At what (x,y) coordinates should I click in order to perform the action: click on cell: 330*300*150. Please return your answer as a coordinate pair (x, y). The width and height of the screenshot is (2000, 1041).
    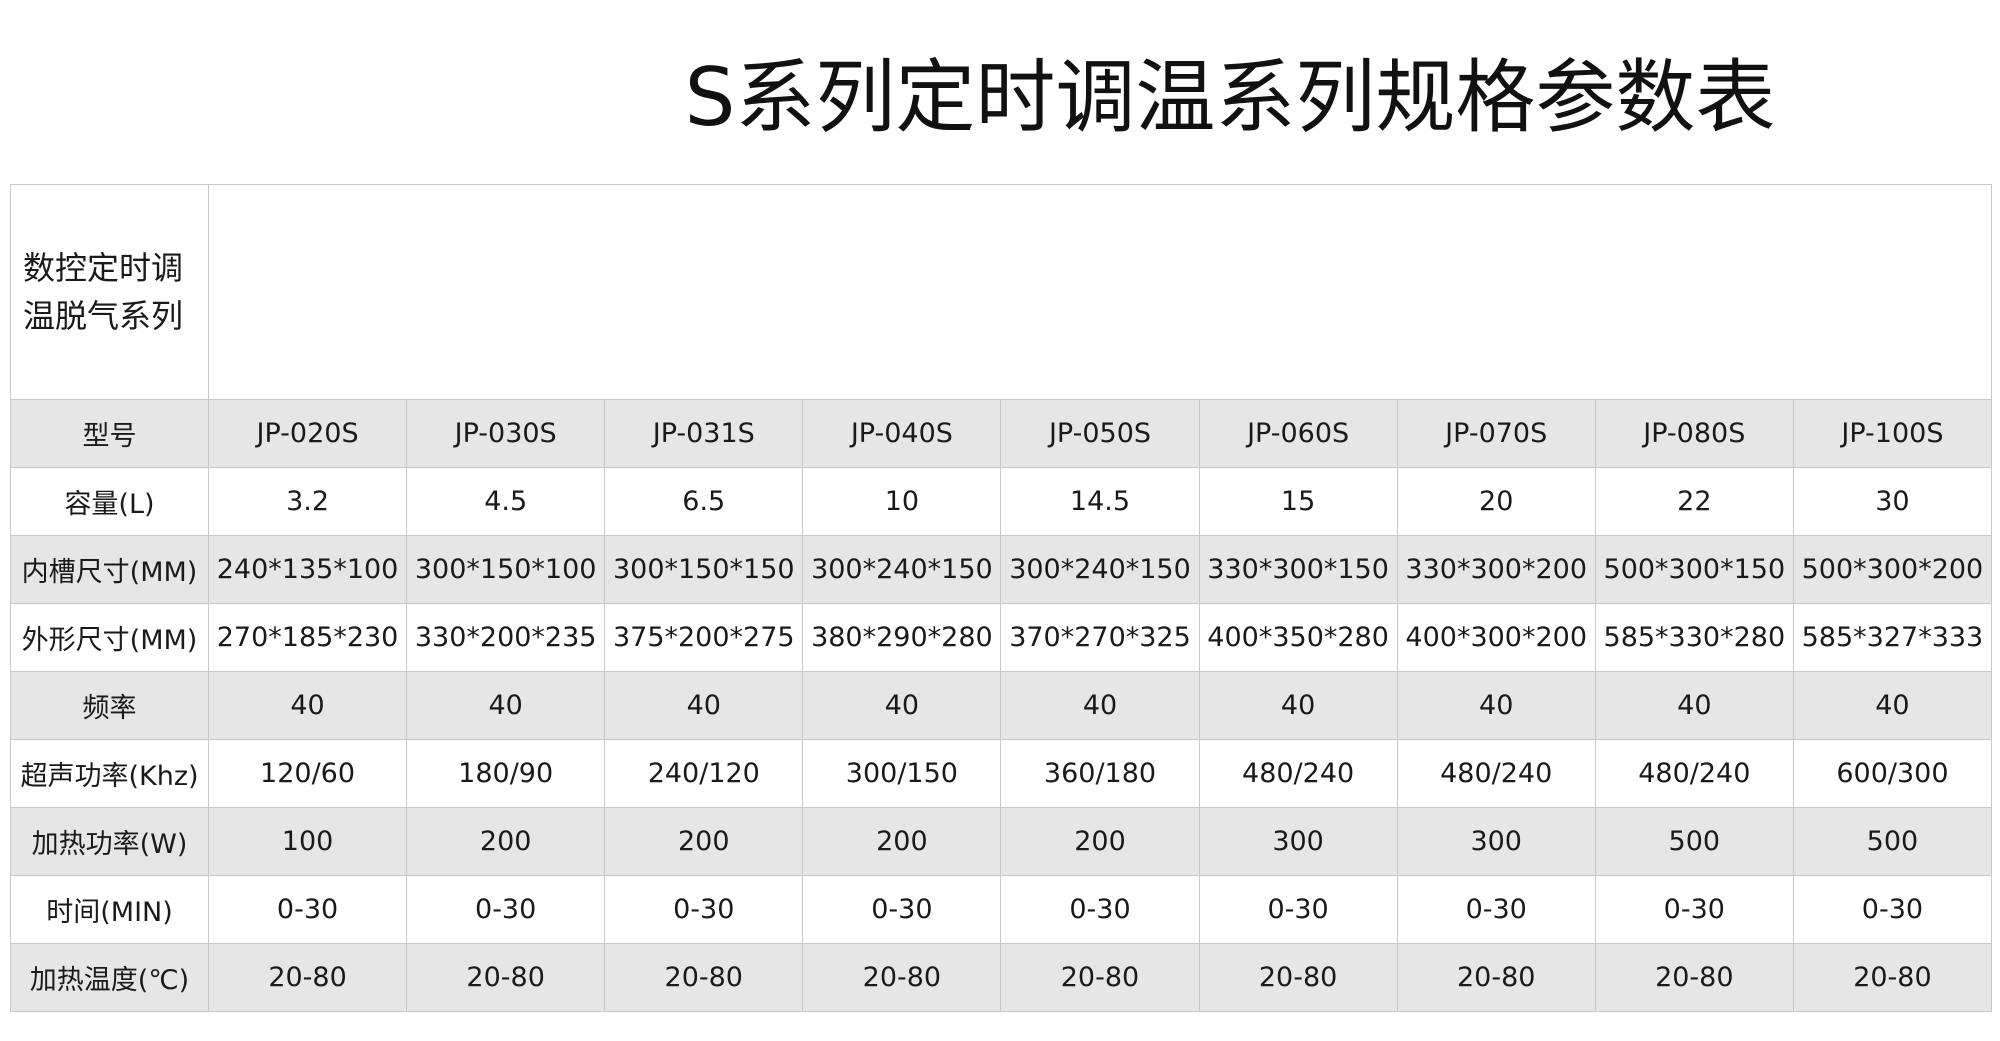
    Looking at the image, I should click on (1298, 569).